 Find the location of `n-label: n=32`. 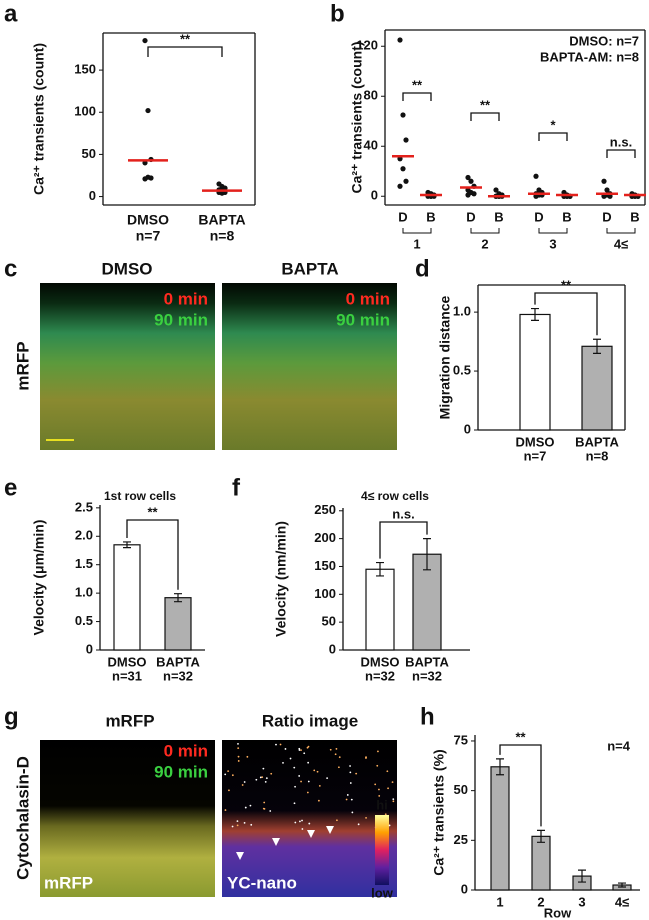

n-label: n=32 is located at coordinates (178, 675).